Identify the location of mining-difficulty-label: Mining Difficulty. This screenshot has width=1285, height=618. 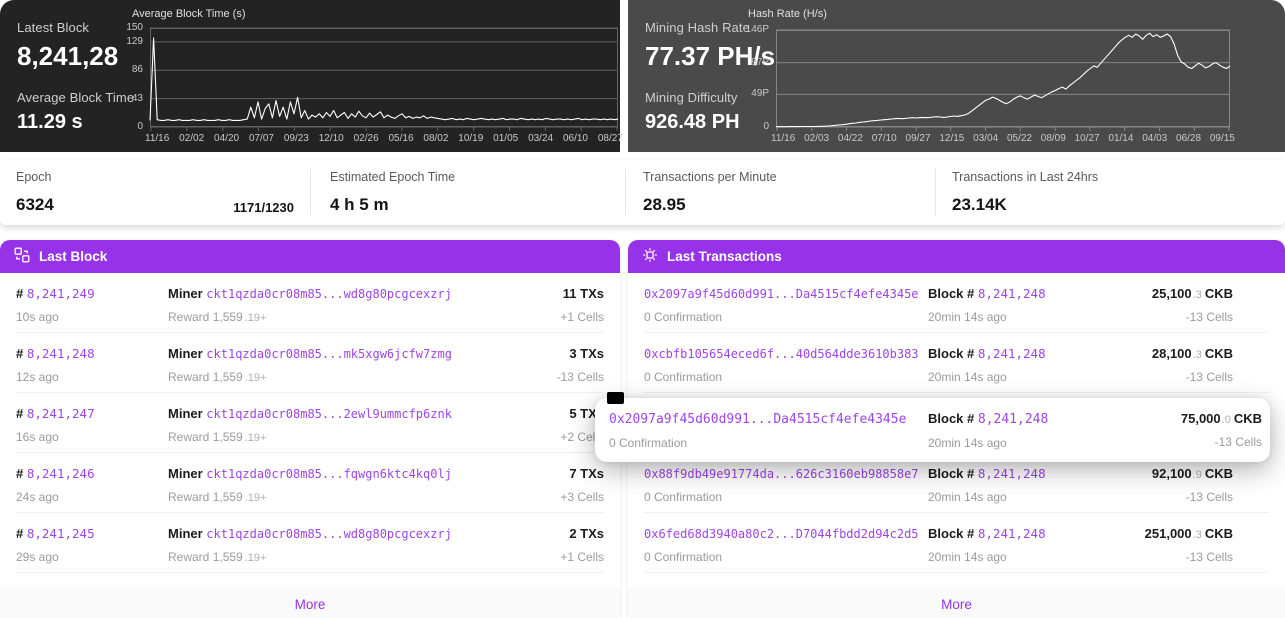
(691, 97).